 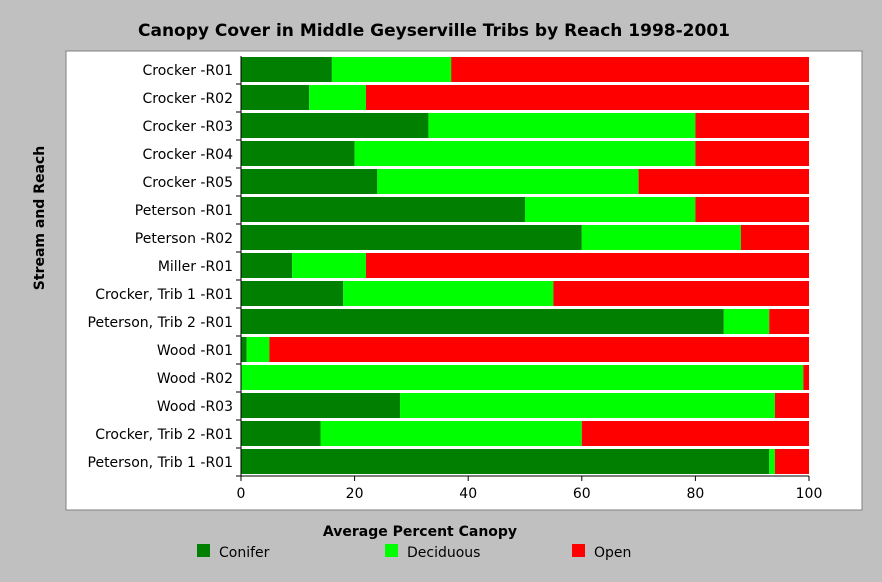 What do you see at coordinates (258, 349) in the screenshot?
I see `bar-deciduous-wood-r01` at bounding box center [258, 349].